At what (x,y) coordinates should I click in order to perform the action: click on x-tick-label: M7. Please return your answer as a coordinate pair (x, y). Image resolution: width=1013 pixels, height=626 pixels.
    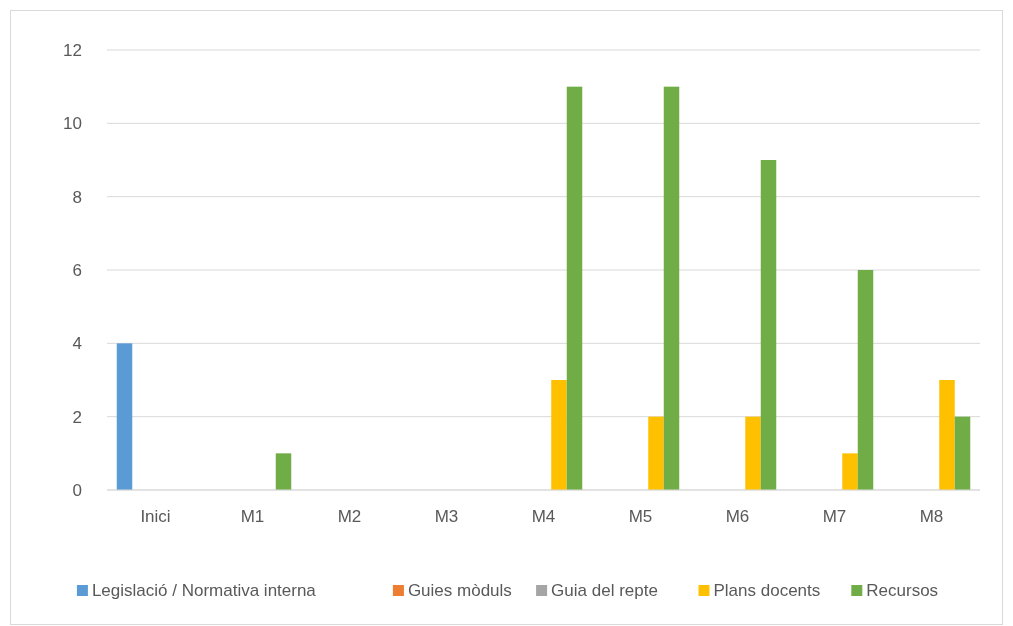
    Looking at the image, I should click on (834, 516).